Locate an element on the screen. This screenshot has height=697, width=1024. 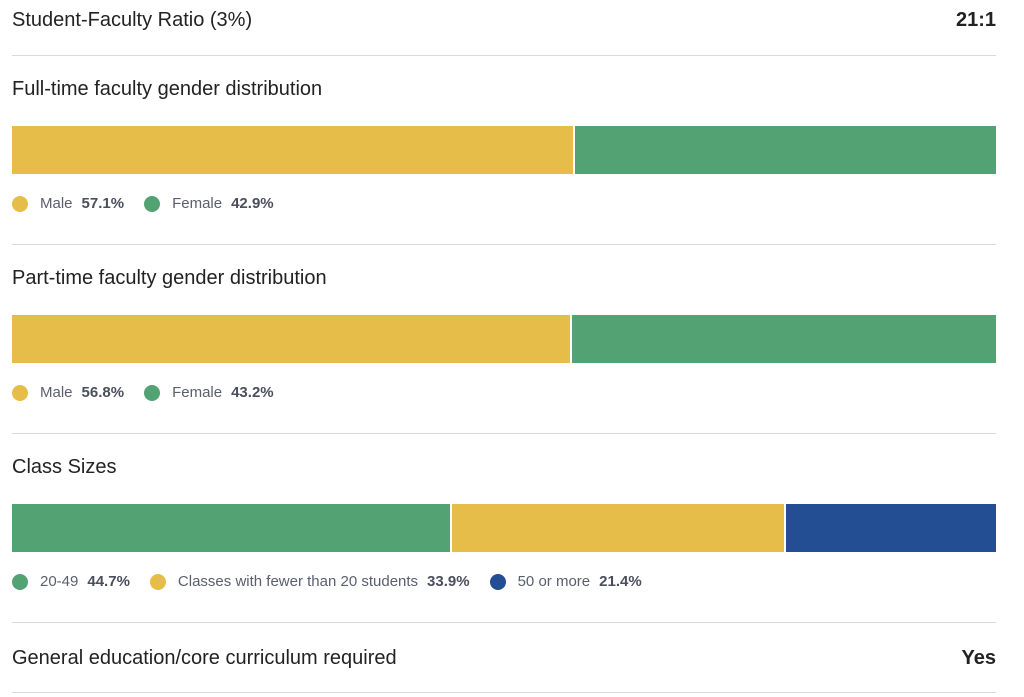
bar-segment-classes-with-fewer-than-20-students is located at coordinates (618, 528).